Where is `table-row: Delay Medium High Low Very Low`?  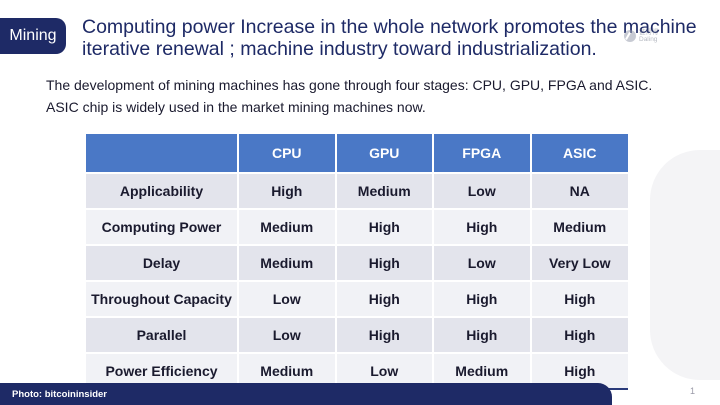
table-row: Delay Medium High Low Very Low is located at coordinates (357, 263).